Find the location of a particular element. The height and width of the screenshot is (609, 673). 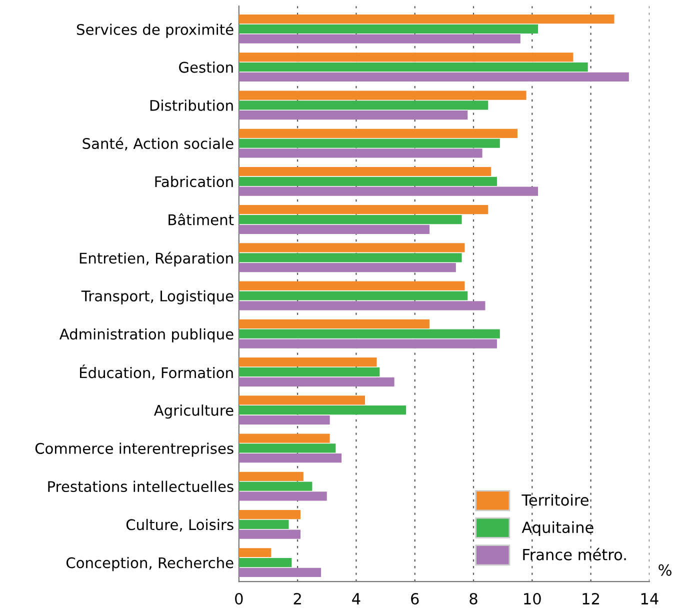

y-tick-label: Gestion is located at coordinates (206, 67).